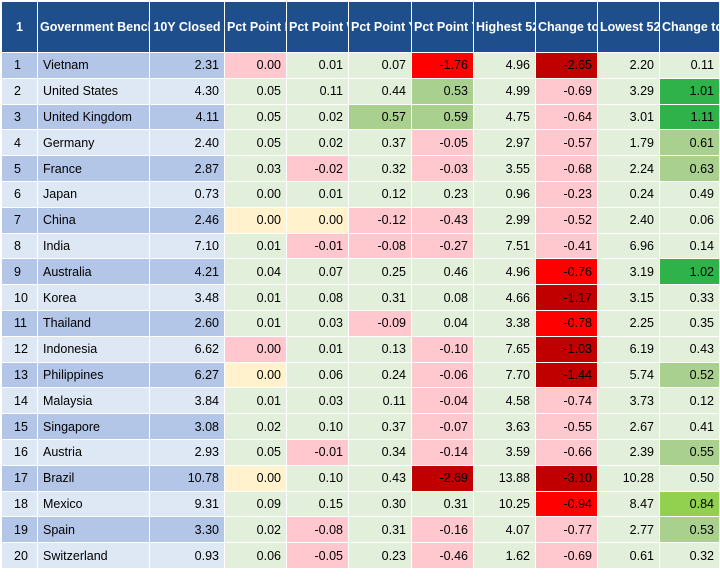  Describe the element at coordinates (19, 168) in the screenshot. I see `rank-cell: 5` at that location.